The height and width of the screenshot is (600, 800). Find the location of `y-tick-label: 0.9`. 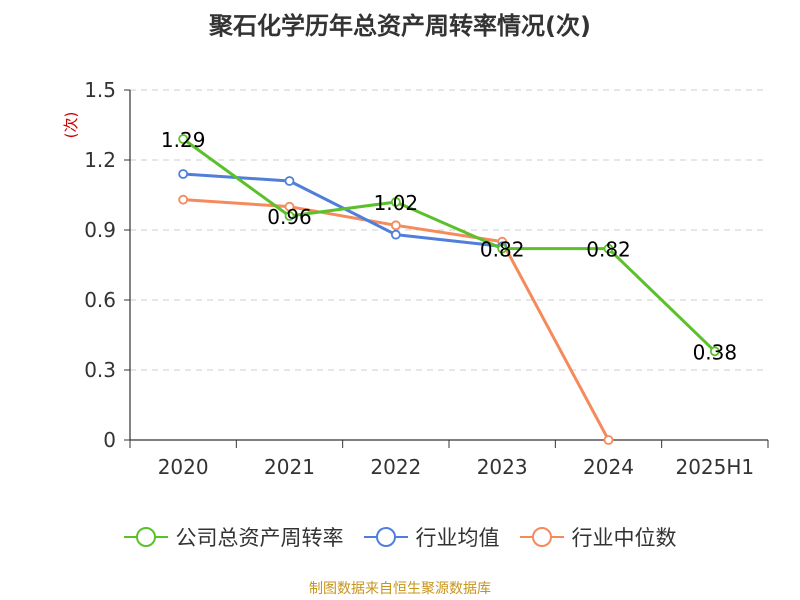

y-tick-label: 0.9 is located at coordinates (100, 230).